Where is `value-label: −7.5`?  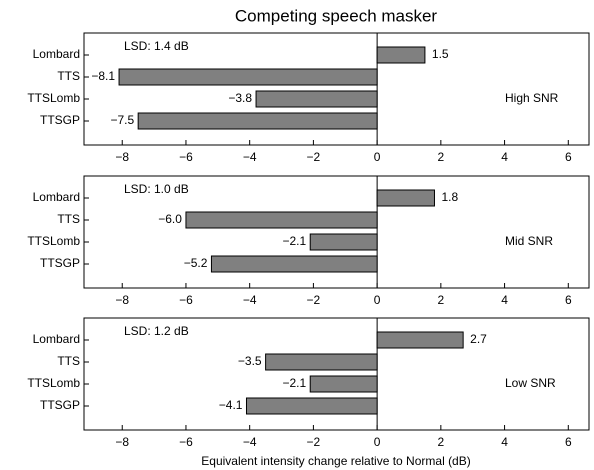
value-label: −7.5 is located at coordinates (122, 120).